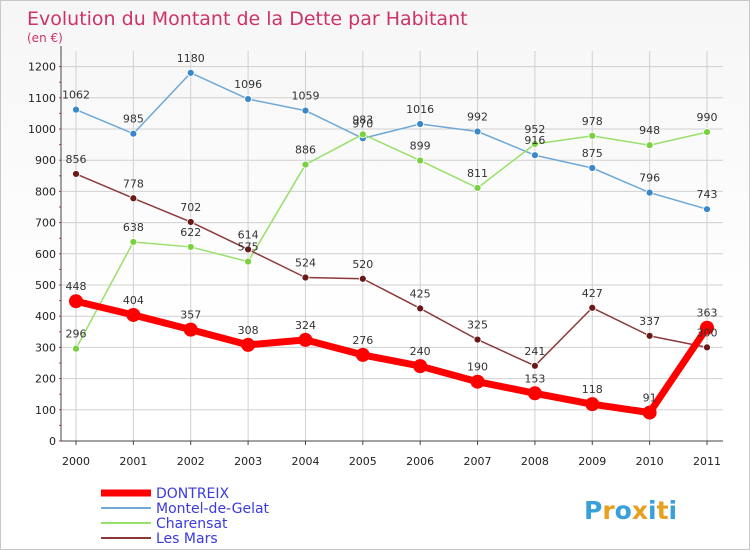 This screenshot has width=750, height=551. I want to click on data-label: 992, so click(477, 116).